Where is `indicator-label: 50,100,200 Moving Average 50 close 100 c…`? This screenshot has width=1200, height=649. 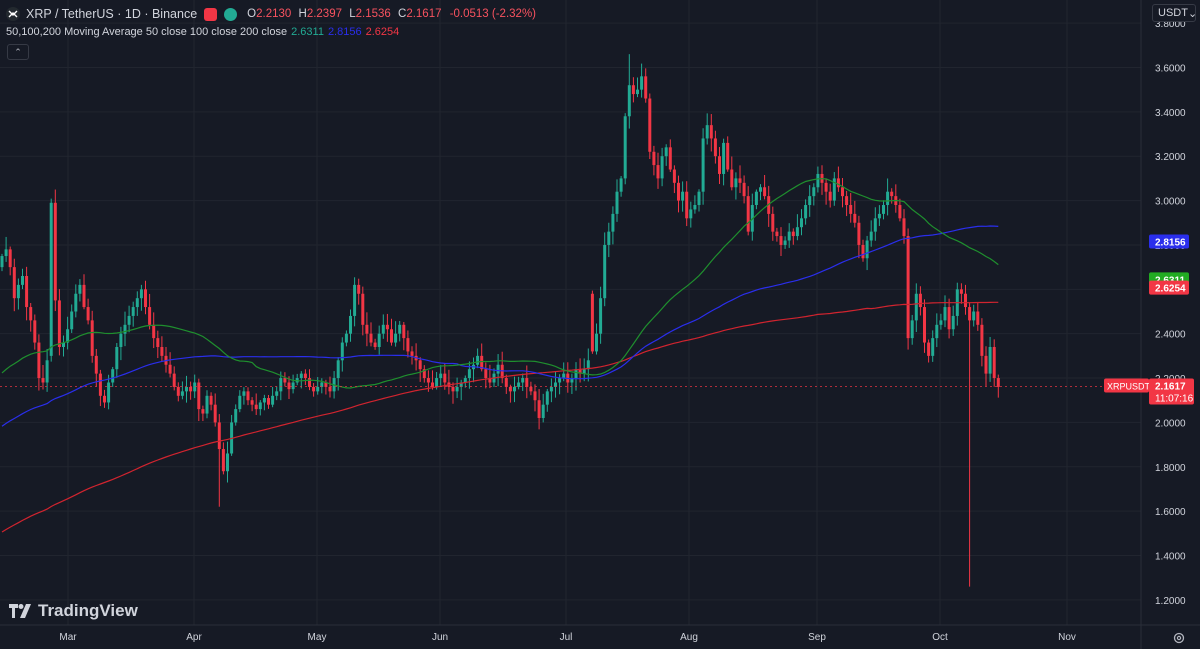 indicator-label: 50,100,200 Moving Average 50 close 100 c… is located at coordinates (147, 32).